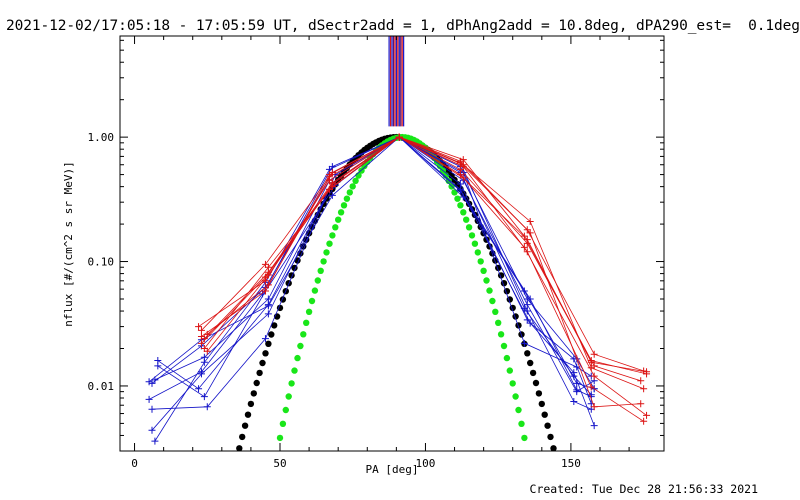 The height and width of the screenshot is (500, 800). Describe the element at coordinates (643, 489) in the screenshot. I see `created-timestamp: Created: Tue Dec 28 21:56:33 2021` at that location.